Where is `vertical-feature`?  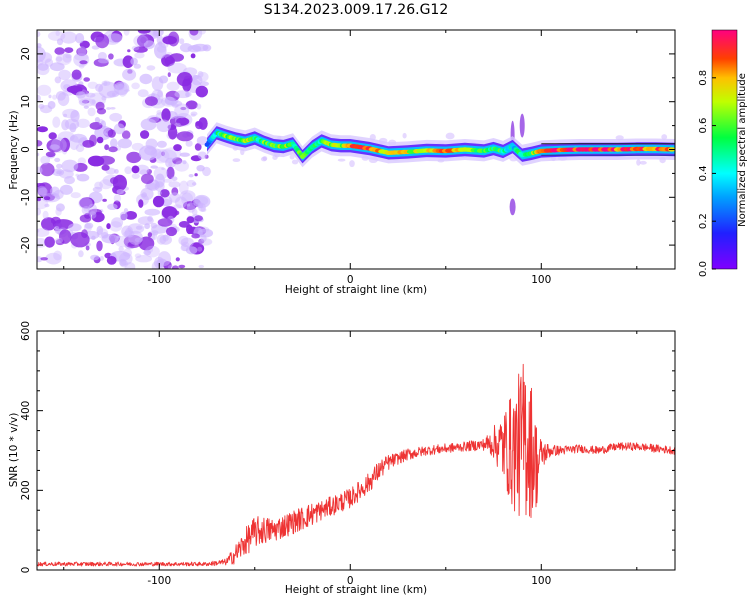 vertical-feature is located at coordinates (522, 125).